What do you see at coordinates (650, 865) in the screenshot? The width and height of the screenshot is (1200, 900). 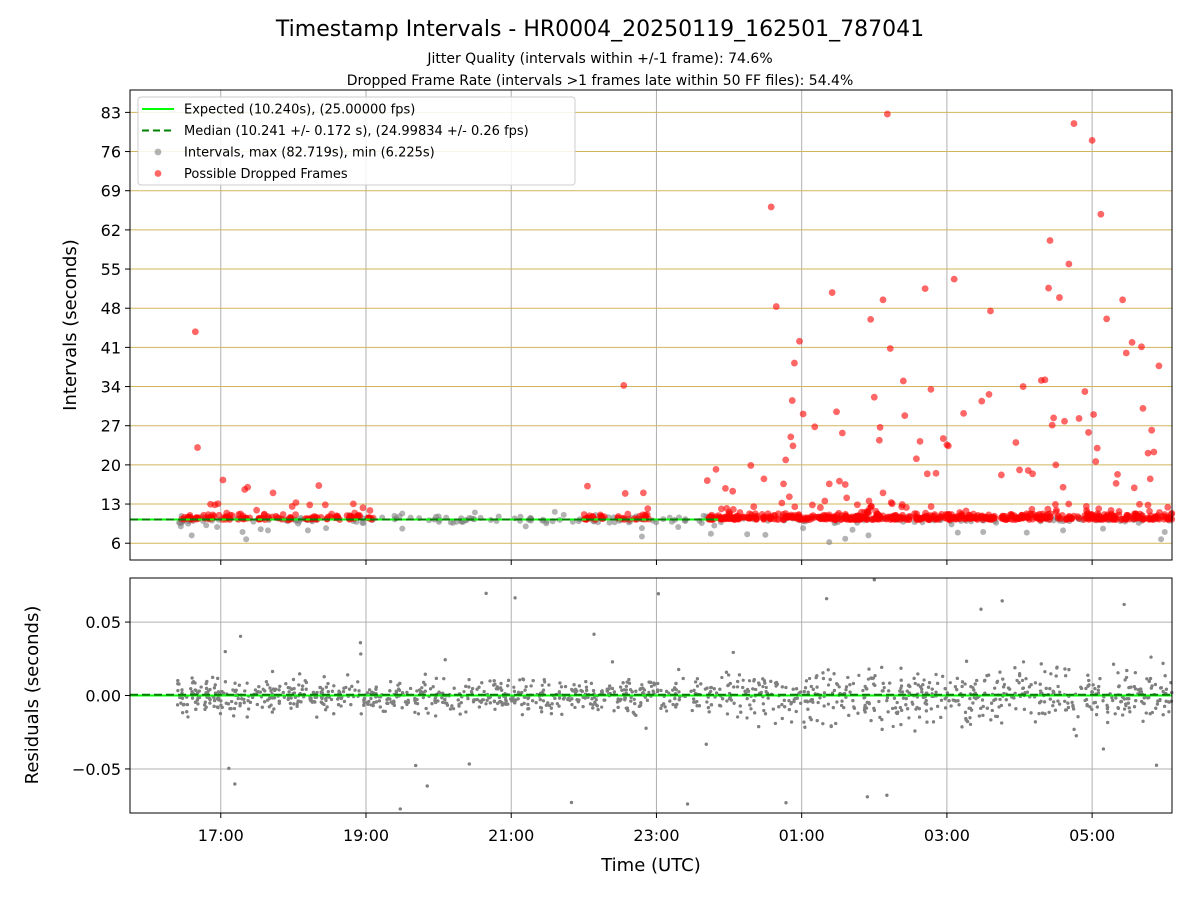 I see `x-axis-label: Time (UTC)` at bounding box center [650, 865].